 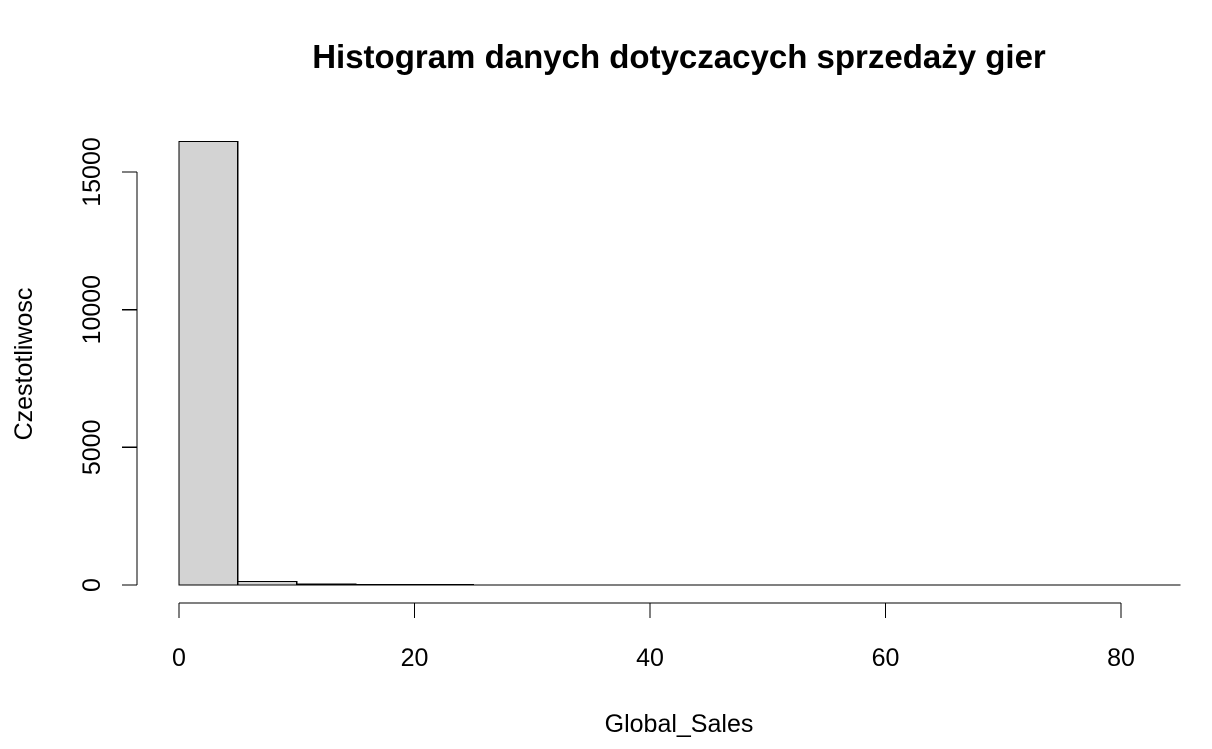 I want to click on x-tick-label: 0, so click(x=179, y=658).